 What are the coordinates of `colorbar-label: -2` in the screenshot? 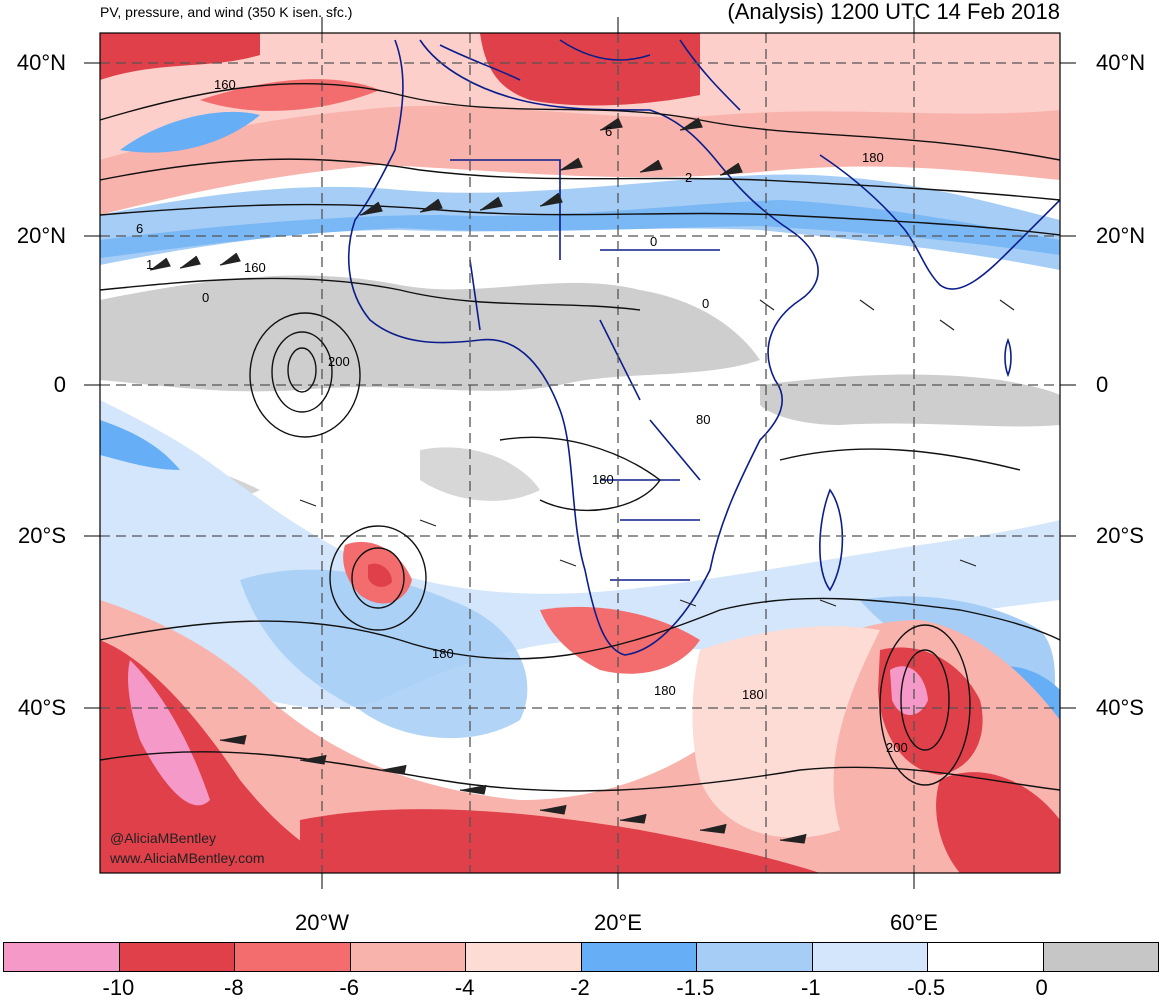 It's located at (580, 987).